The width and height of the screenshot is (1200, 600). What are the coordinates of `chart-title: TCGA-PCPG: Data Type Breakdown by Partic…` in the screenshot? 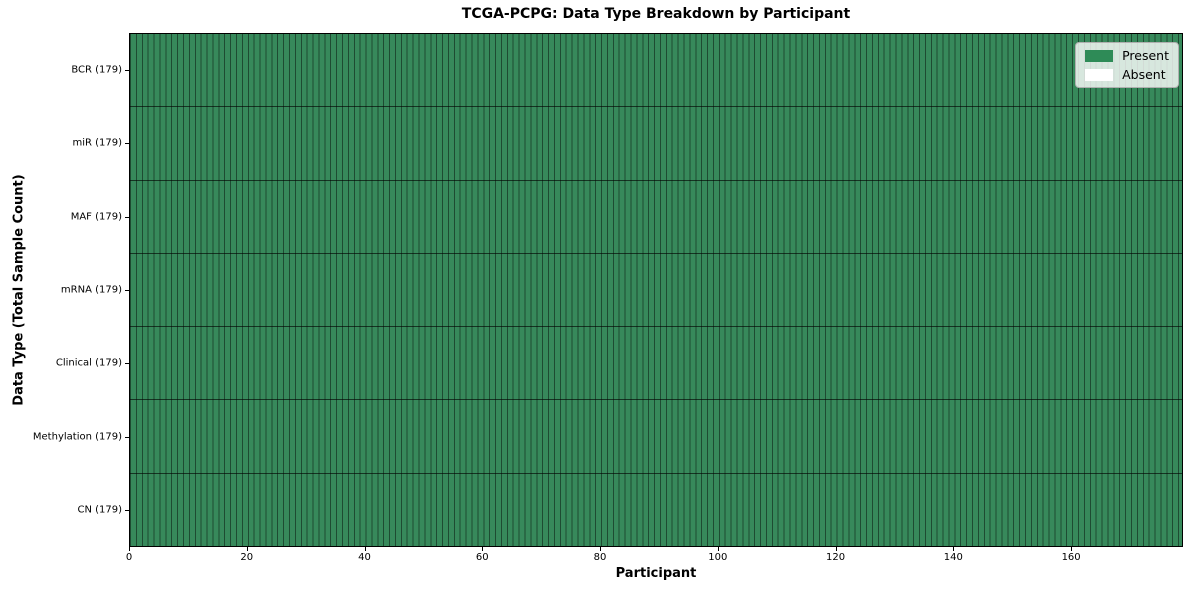 It's located at (656, 14).